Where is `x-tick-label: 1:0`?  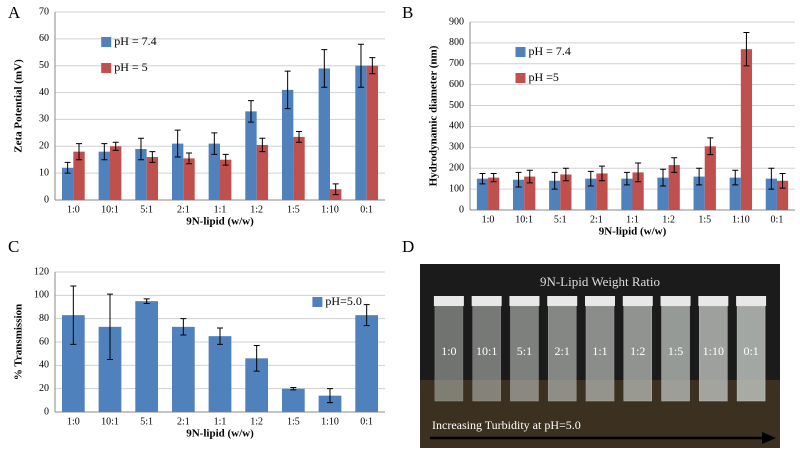 x-tick-label: 1:0 is located at coordinates (73, 421).